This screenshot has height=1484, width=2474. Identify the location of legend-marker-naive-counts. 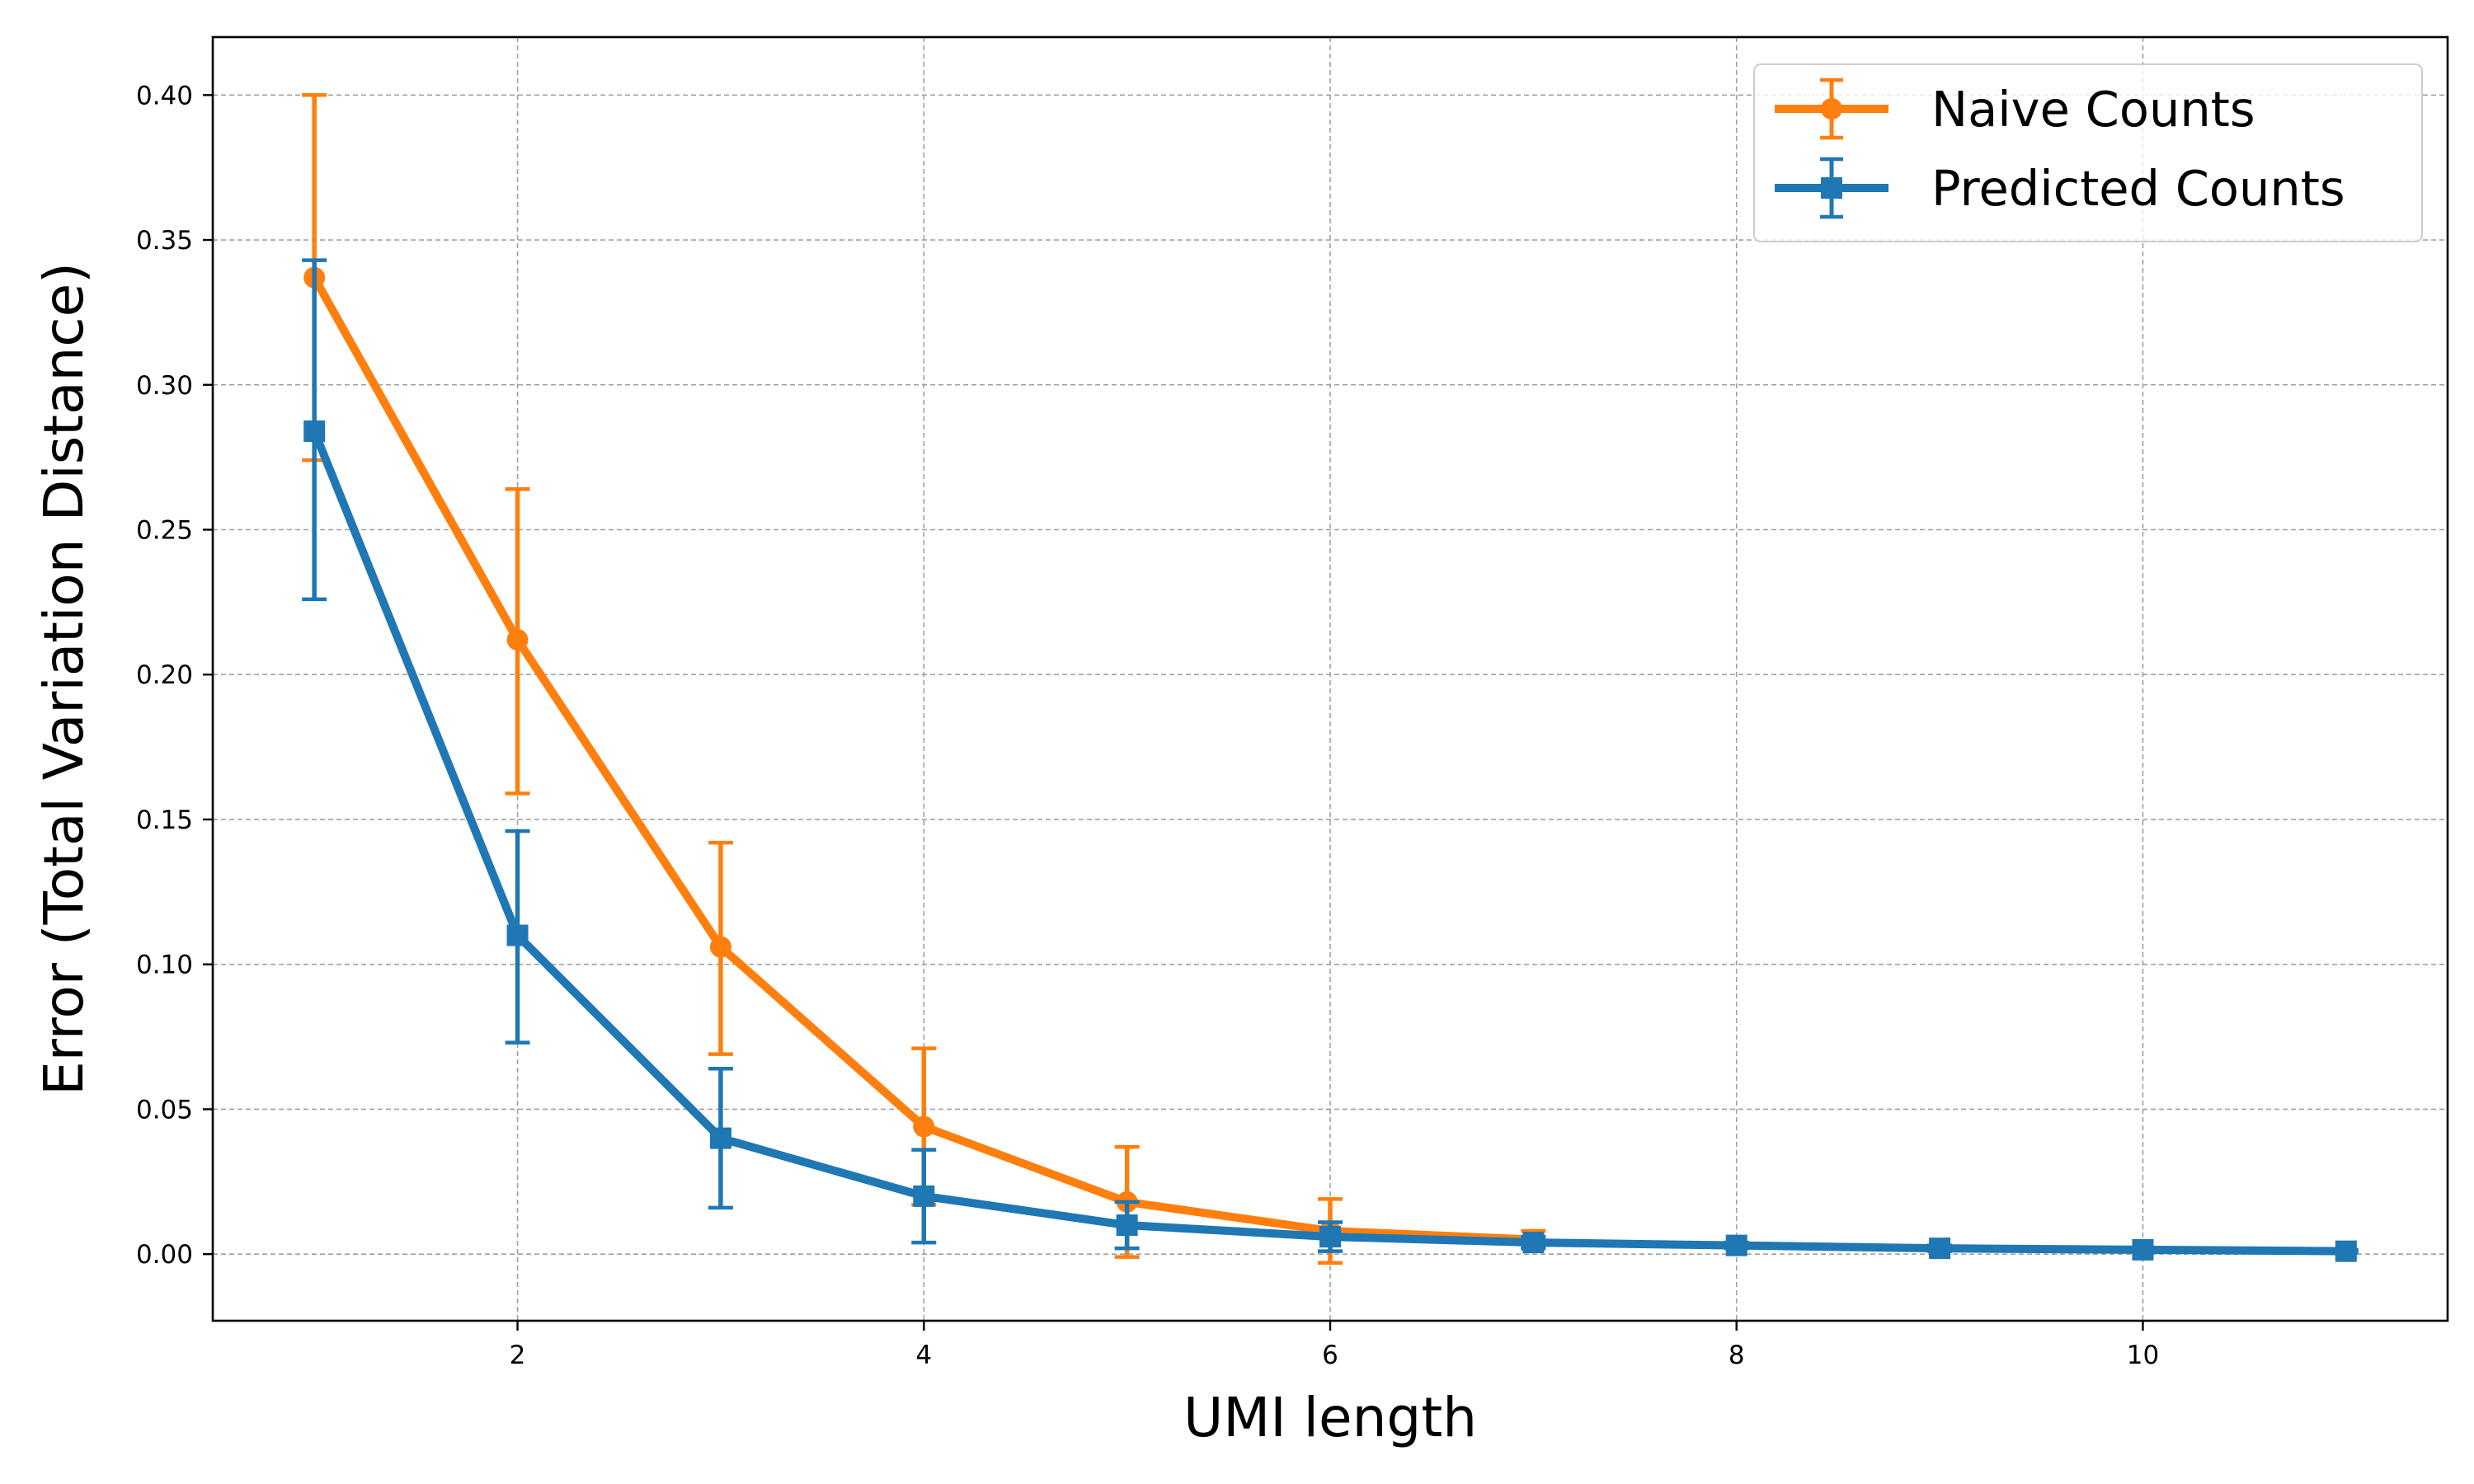
(1831, 108).